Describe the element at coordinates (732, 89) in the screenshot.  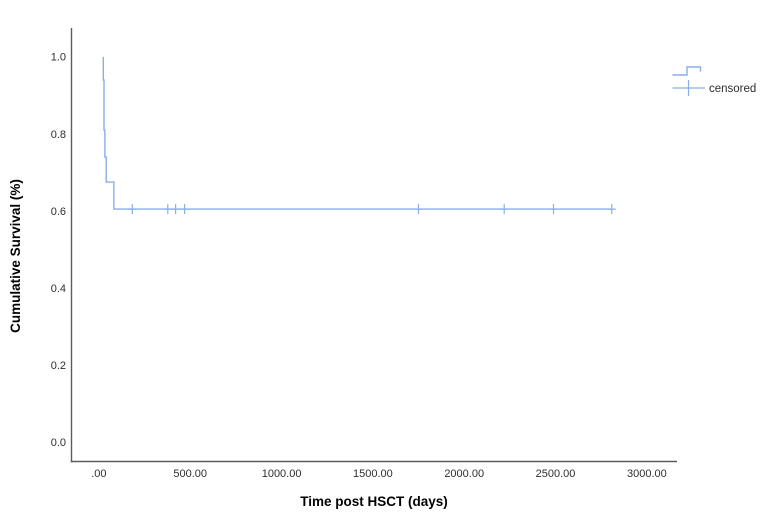
I see `legend-label-censored: censored` at that location.